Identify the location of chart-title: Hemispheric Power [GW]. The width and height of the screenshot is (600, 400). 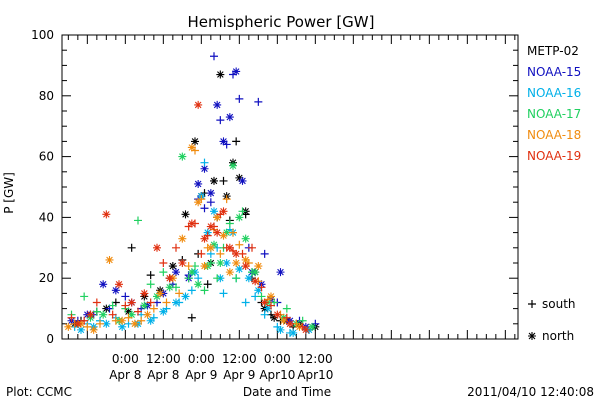
(281, 22).